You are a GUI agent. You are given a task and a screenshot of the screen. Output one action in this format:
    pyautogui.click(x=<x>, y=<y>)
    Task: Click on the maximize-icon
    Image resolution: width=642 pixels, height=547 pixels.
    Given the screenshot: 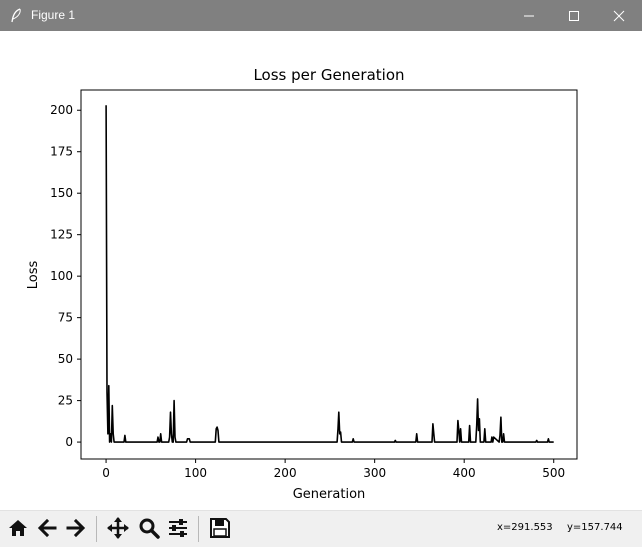 What is the action you would take?
    pyautogui.click(x=573, y=15)
    